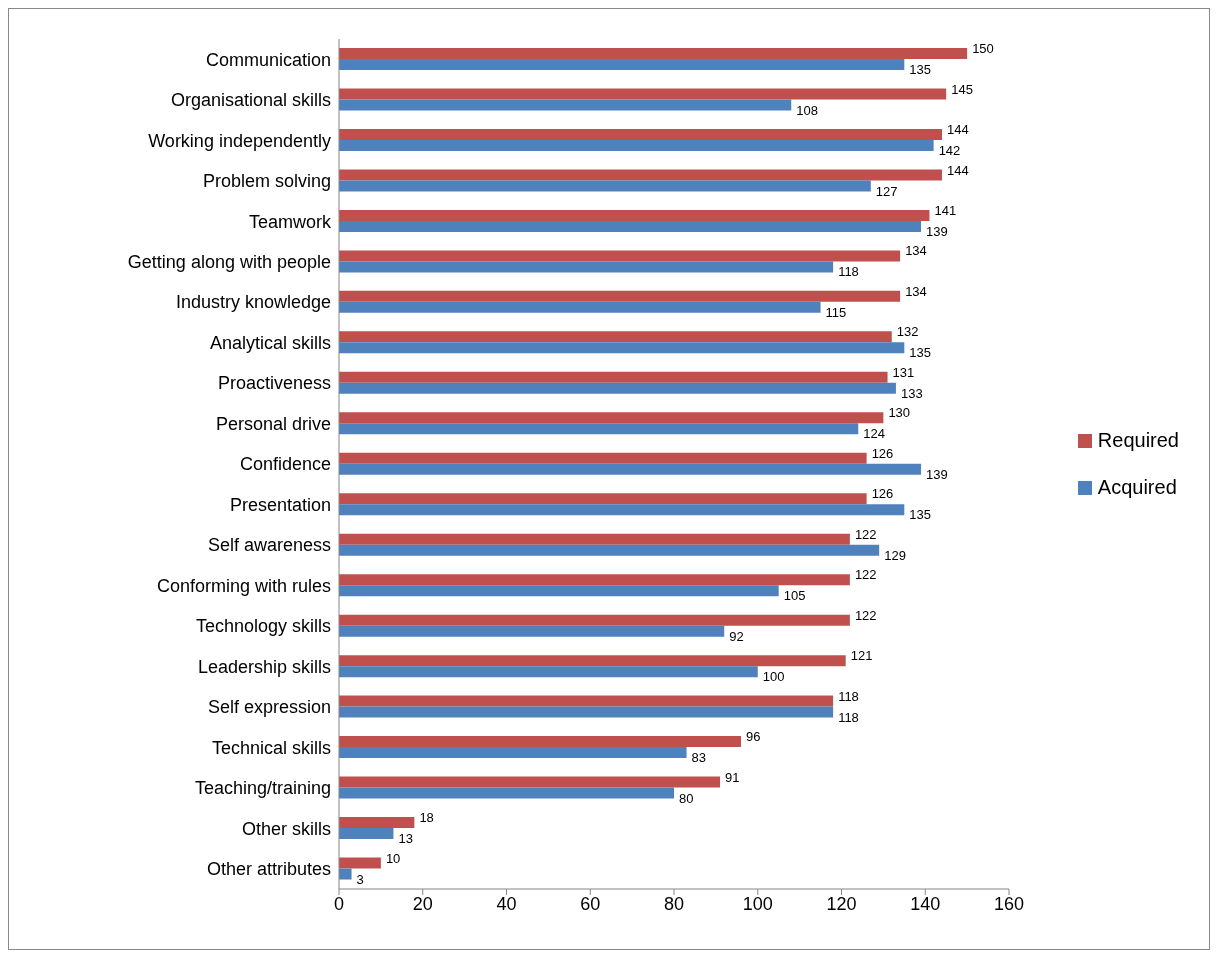 This screenshot has width=1226, height=963. I want to click on x-tick-label: 60, so click(590, 903).